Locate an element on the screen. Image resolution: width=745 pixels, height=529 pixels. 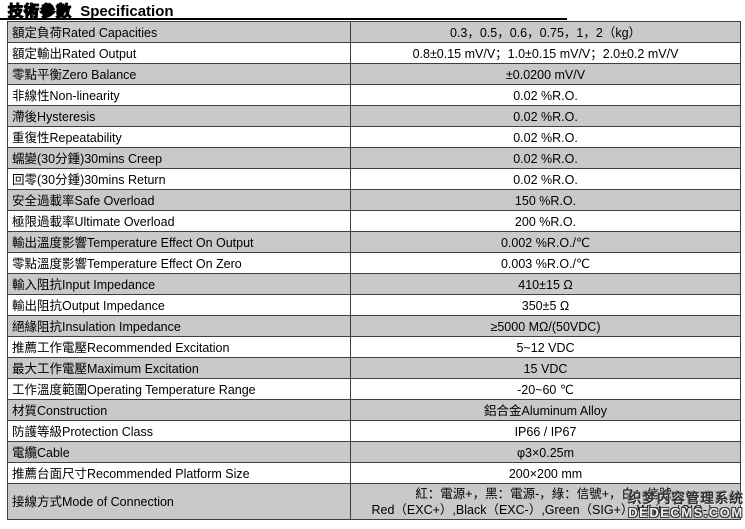
row-value: 5~12 VDC is located at coordinates (545, 347).